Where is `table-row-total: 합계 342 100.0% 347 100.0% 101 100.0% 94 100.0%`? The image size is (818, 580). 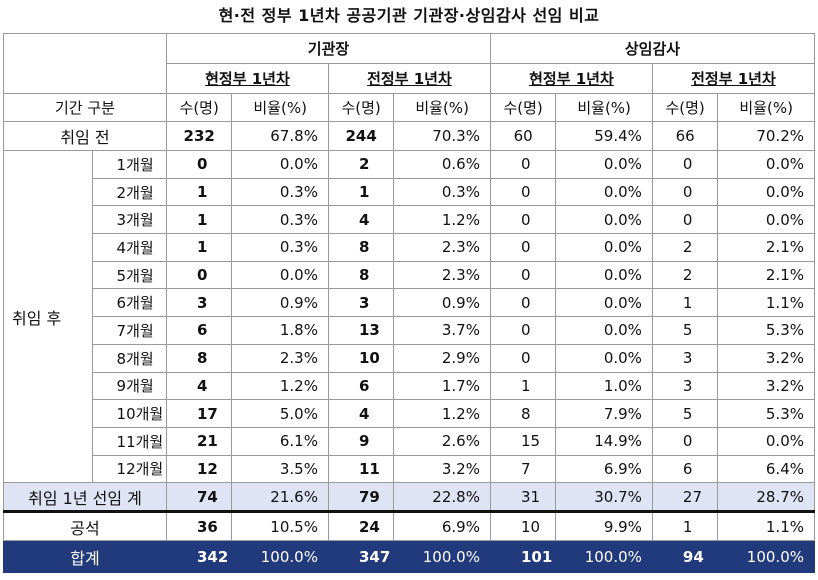
table-row-total: 합계 342 100.0% 347 100.0% 101 100.0% 94 100.0% is located at coordinates (409, 557).